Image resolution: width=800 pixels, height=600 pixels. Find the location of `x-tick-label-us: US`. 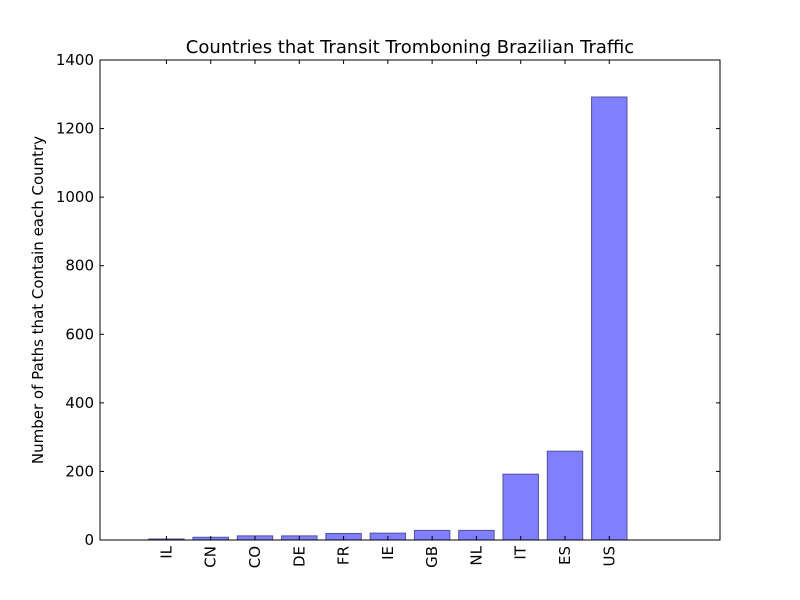

x-tick-label-us: US is located at coordinates (609, 556).